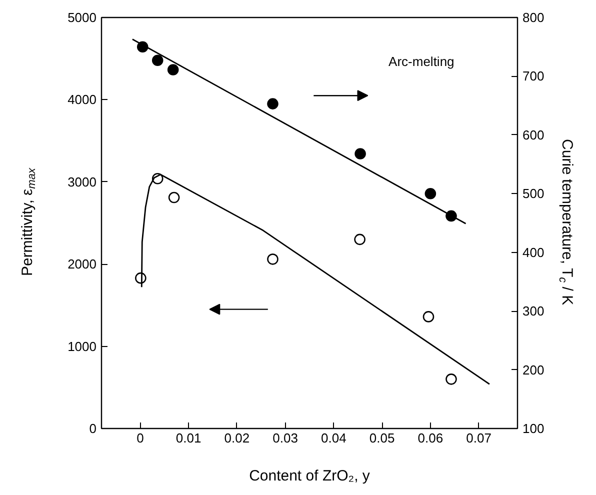  I want to click on y2-tick-label: 600, so click(533, 134).